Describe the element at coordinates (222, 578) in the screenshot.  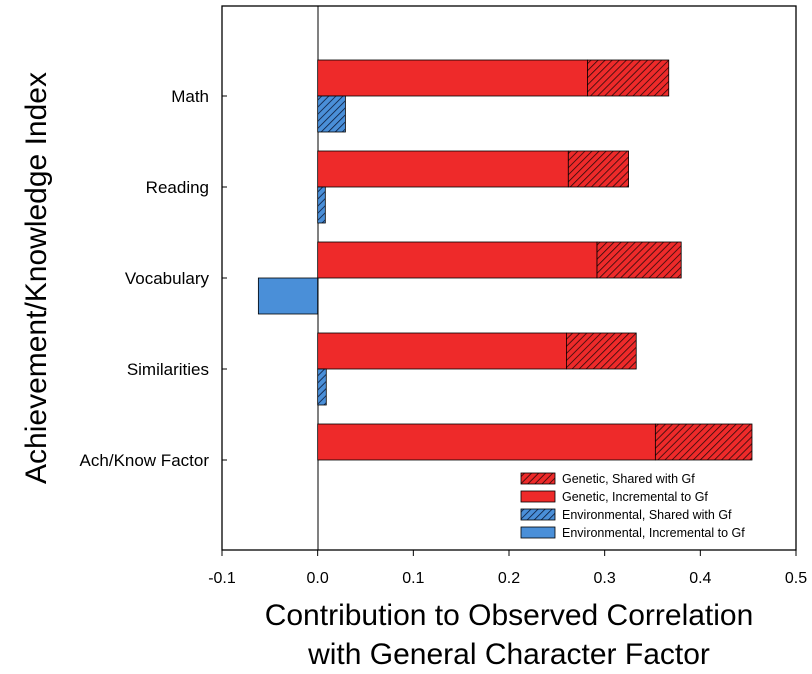
I see `x-tick-label-0: -0.1` at that location.